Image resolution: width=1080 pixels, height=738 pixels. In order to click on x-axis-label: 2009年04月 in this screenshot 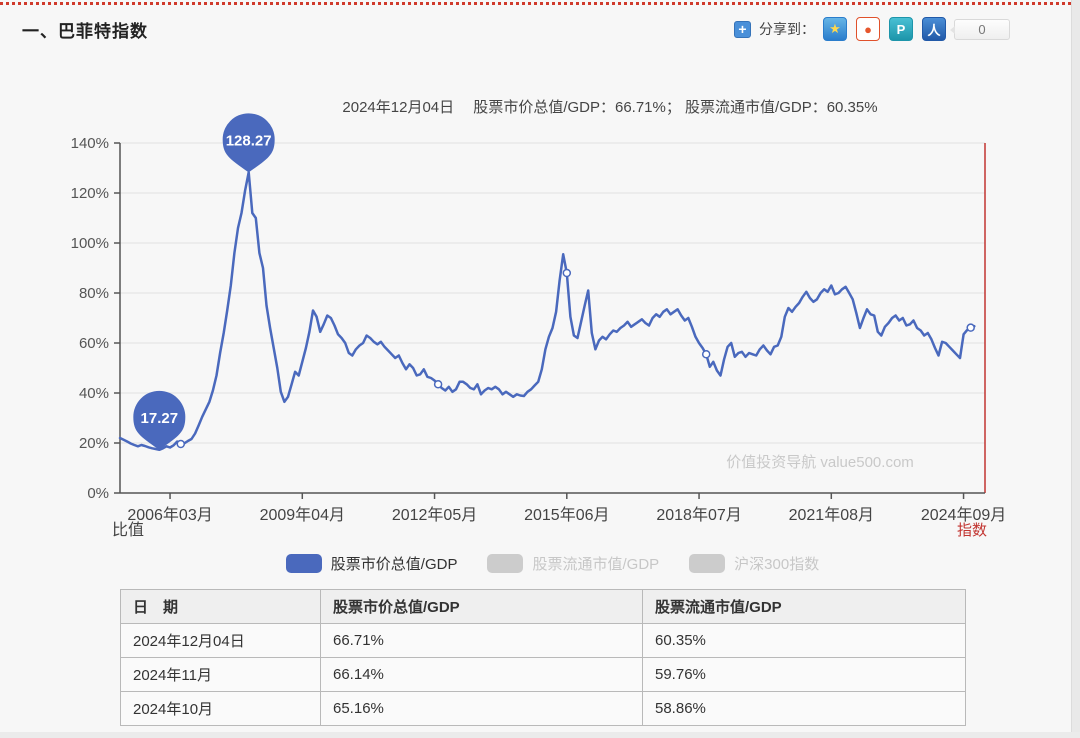, I will do `click(302, 515)`.